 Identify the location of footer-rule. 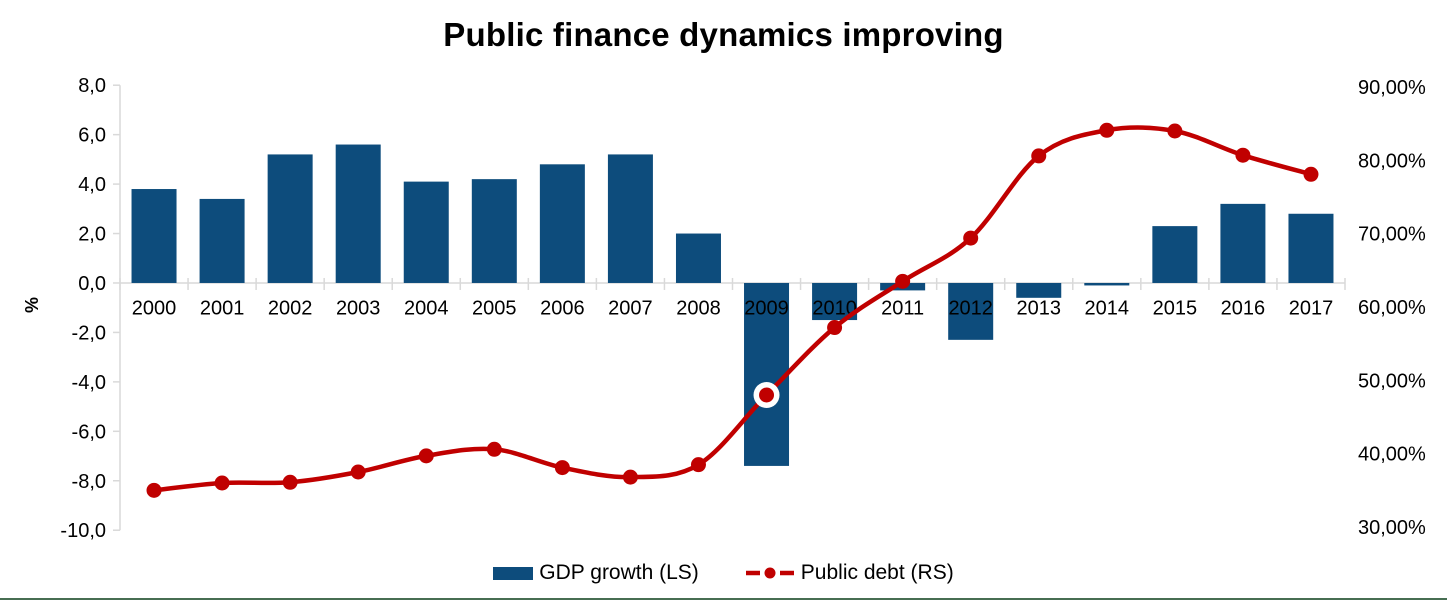
(723, 598).